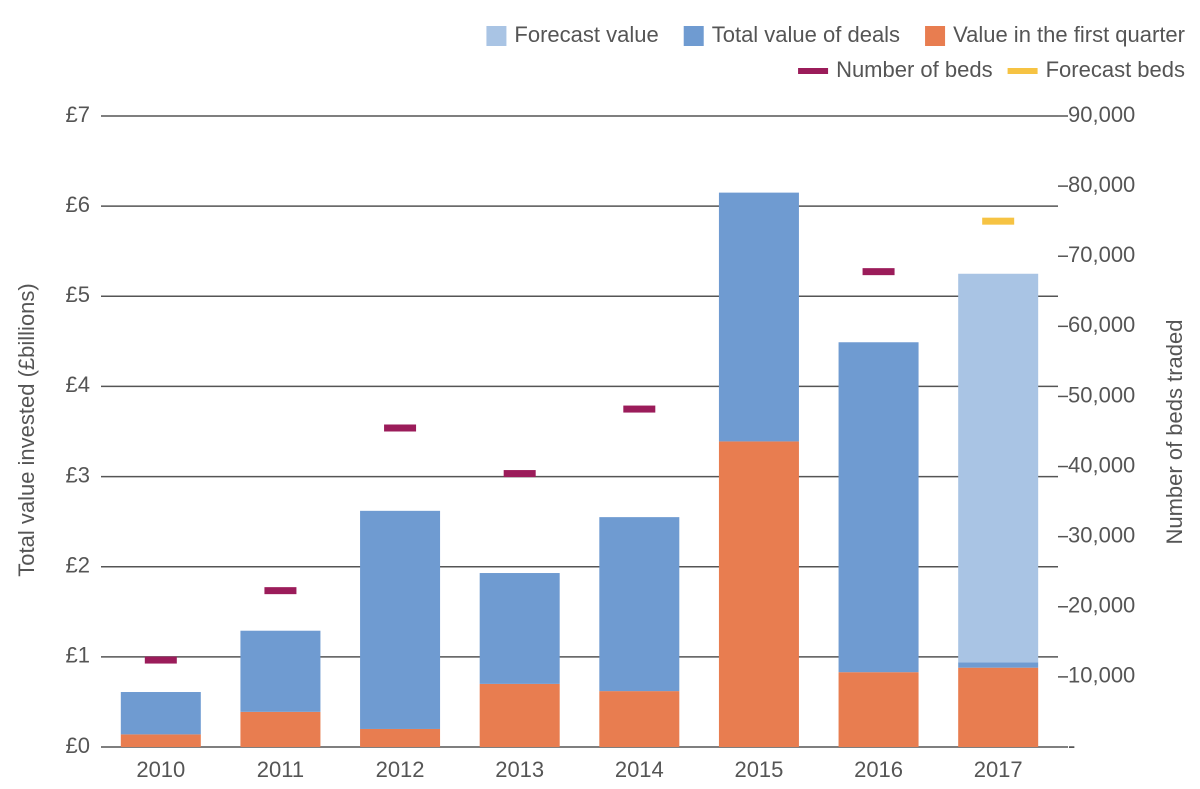 The width and height of the screenshot is (1200, 789). I want to click on x-tick-label: 2012, so click(400, 769).